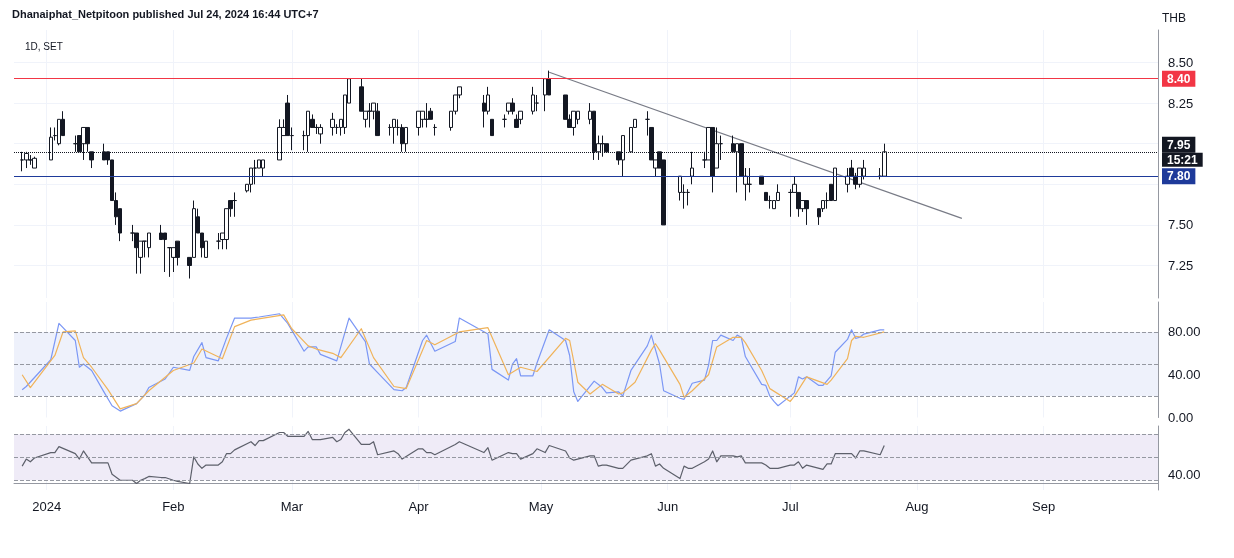  I want to click on y-tick-label: 80.00, so click(1184, 332).